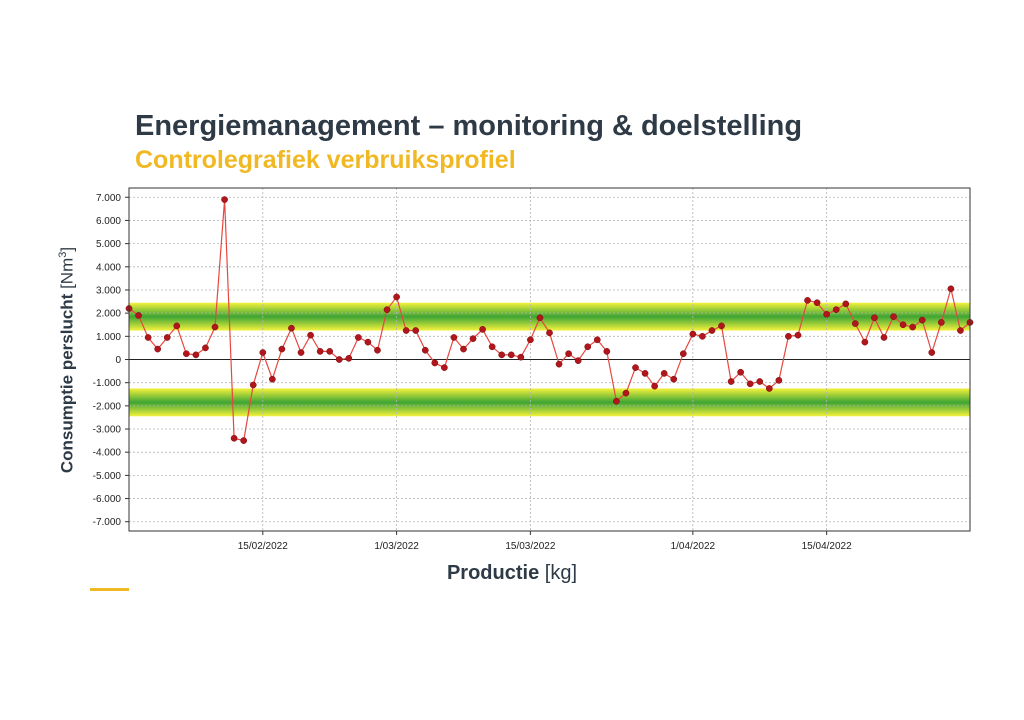 The width and height of the screenshot is (1024, 720). Describe the element at coordinates (561, 573) in the screenshot. I see `x-axis-unit: [kg]` at that location.